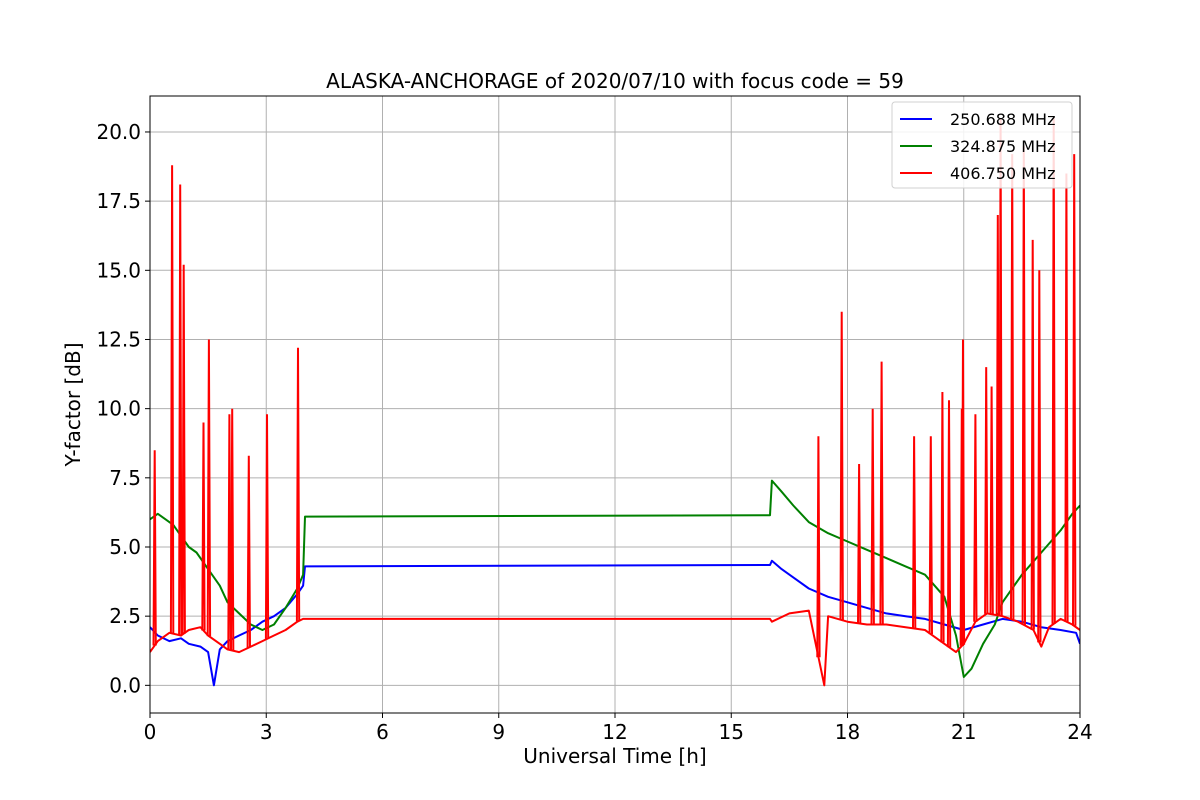  Describe the element at coordinates (150, 732) in the screenshot. I see `x-tick-label: 0` at that location.